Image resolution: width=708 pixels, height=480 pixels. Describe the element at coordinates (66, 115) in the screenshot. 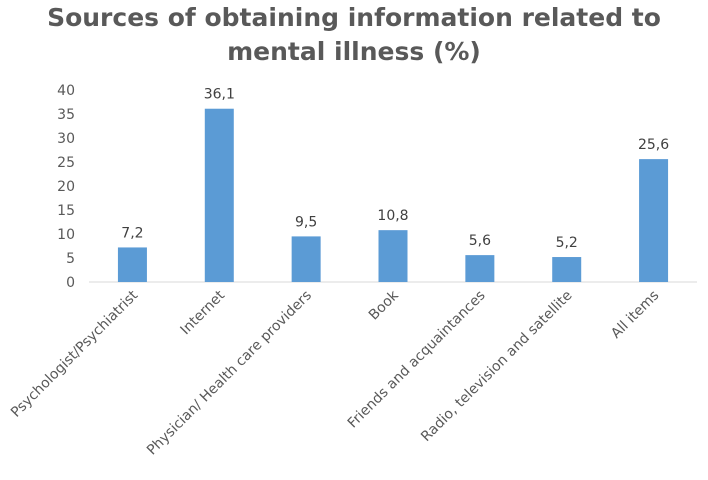

I see `y-tick-label-35: 35` at that location.